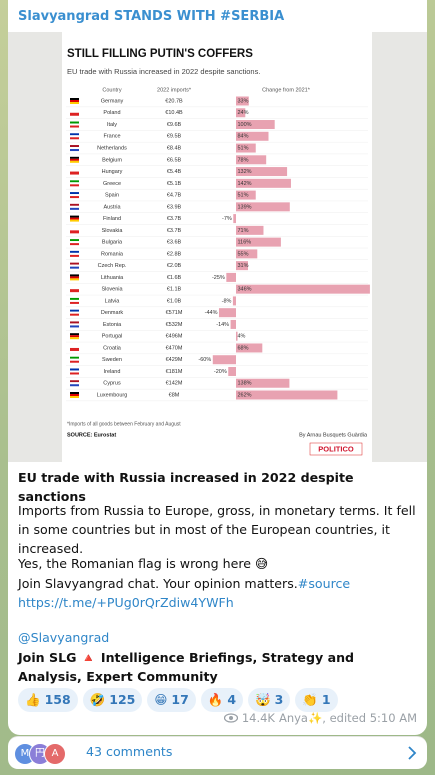 Image resolution: width=435 pixels, height=775 pixels. Describe the element at coordinates (174, 243) in the screenshot. I see `imports: €3.6B` at that location.